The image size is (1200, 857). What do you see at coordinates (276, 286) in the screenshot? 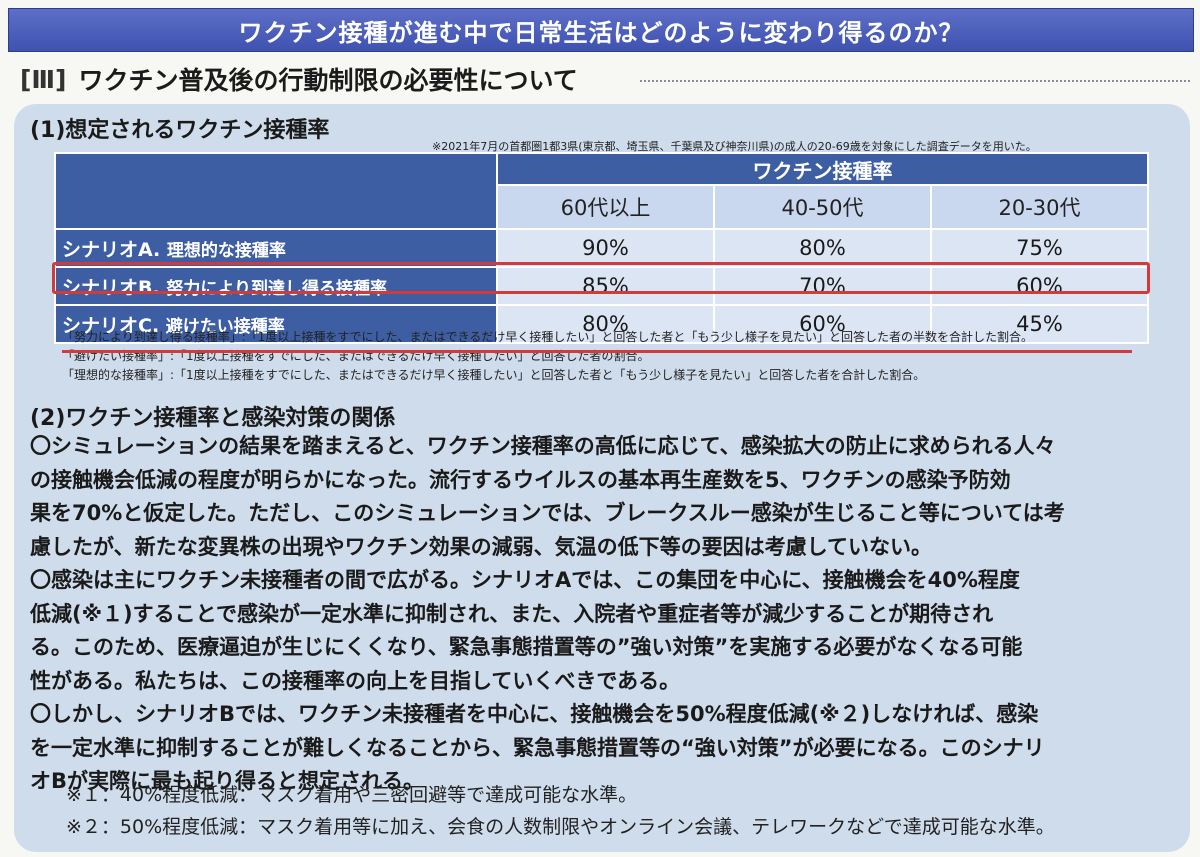
I see `scenario-label: シナリオB. 努力により到達し得る接種率` at bounding box center [276, 286].